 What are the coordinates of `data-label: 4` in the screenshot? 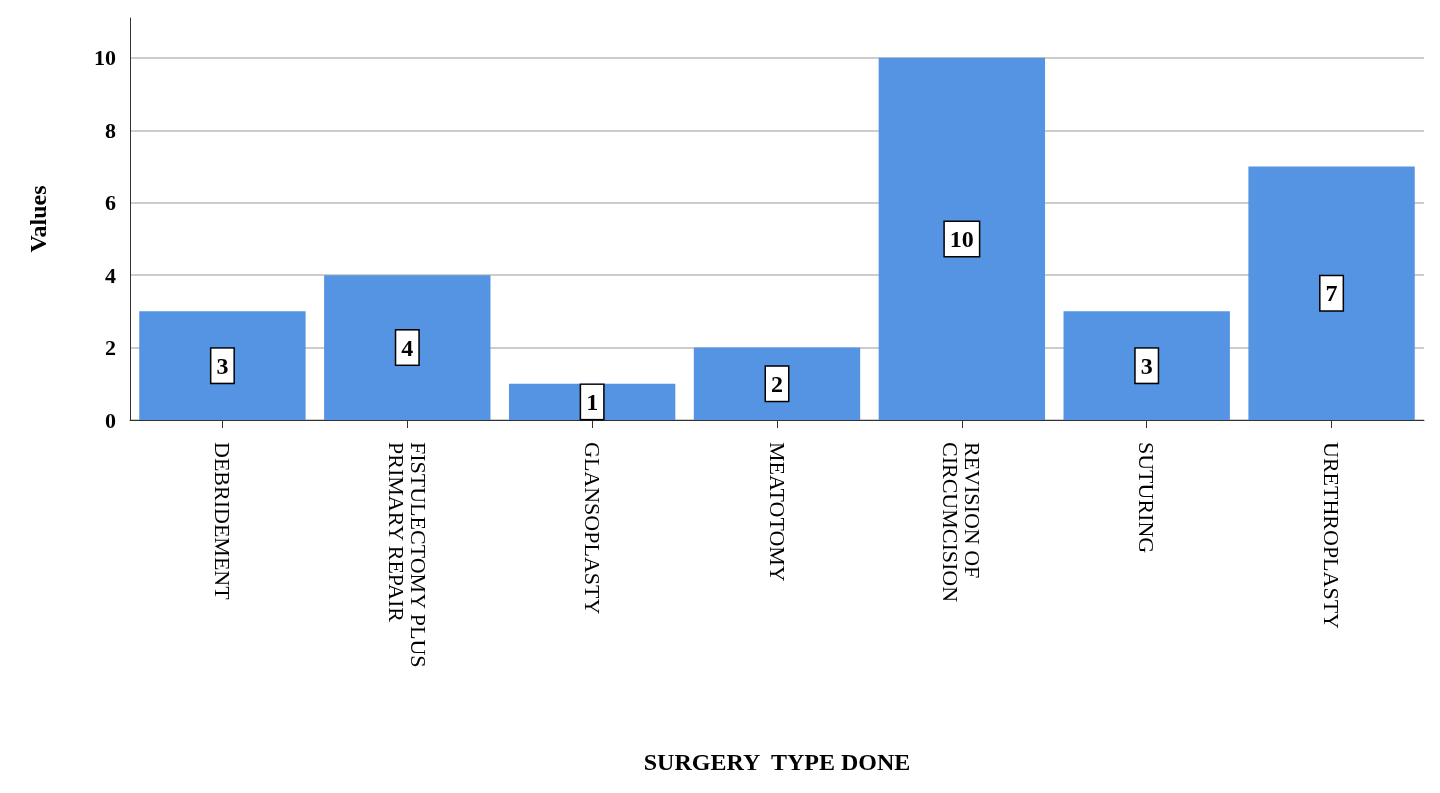 It's located at (407, 347).